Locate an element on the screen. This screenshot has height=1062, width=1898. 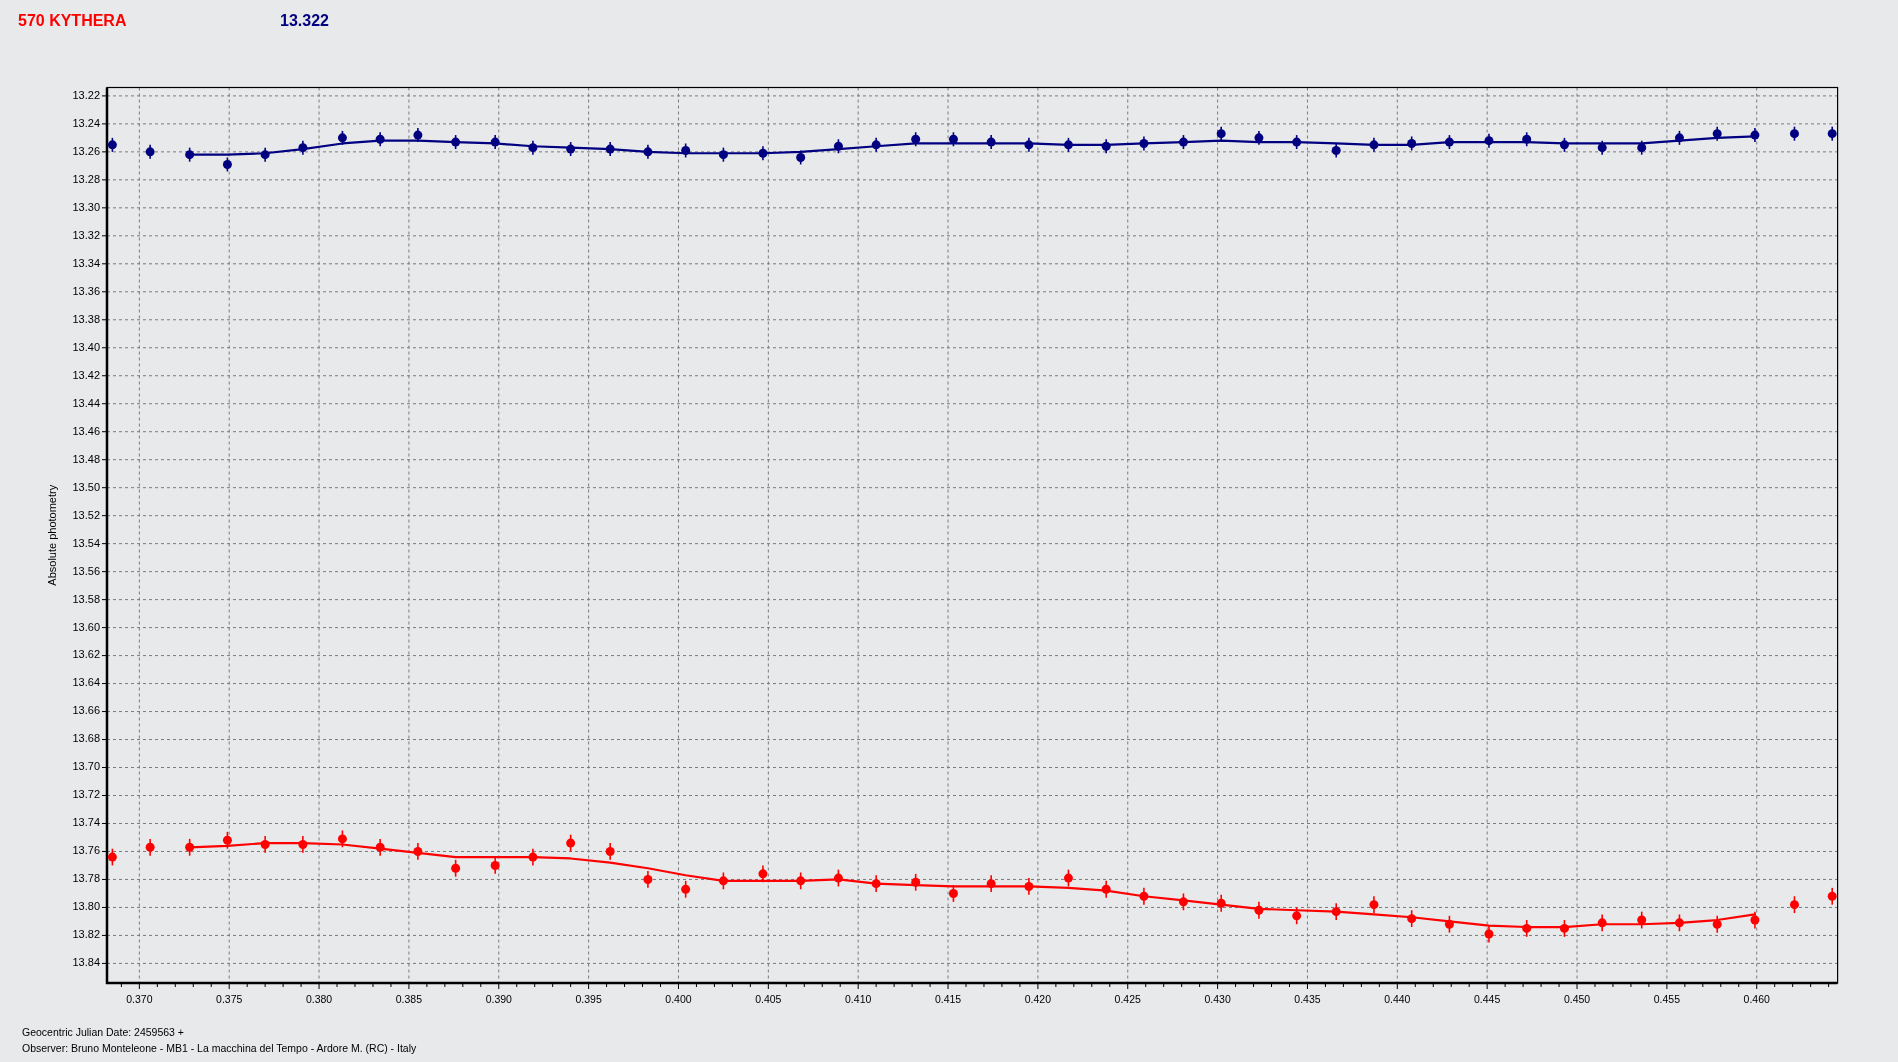
y-tick-label: 13.54 is located at coordinates (86, 542).